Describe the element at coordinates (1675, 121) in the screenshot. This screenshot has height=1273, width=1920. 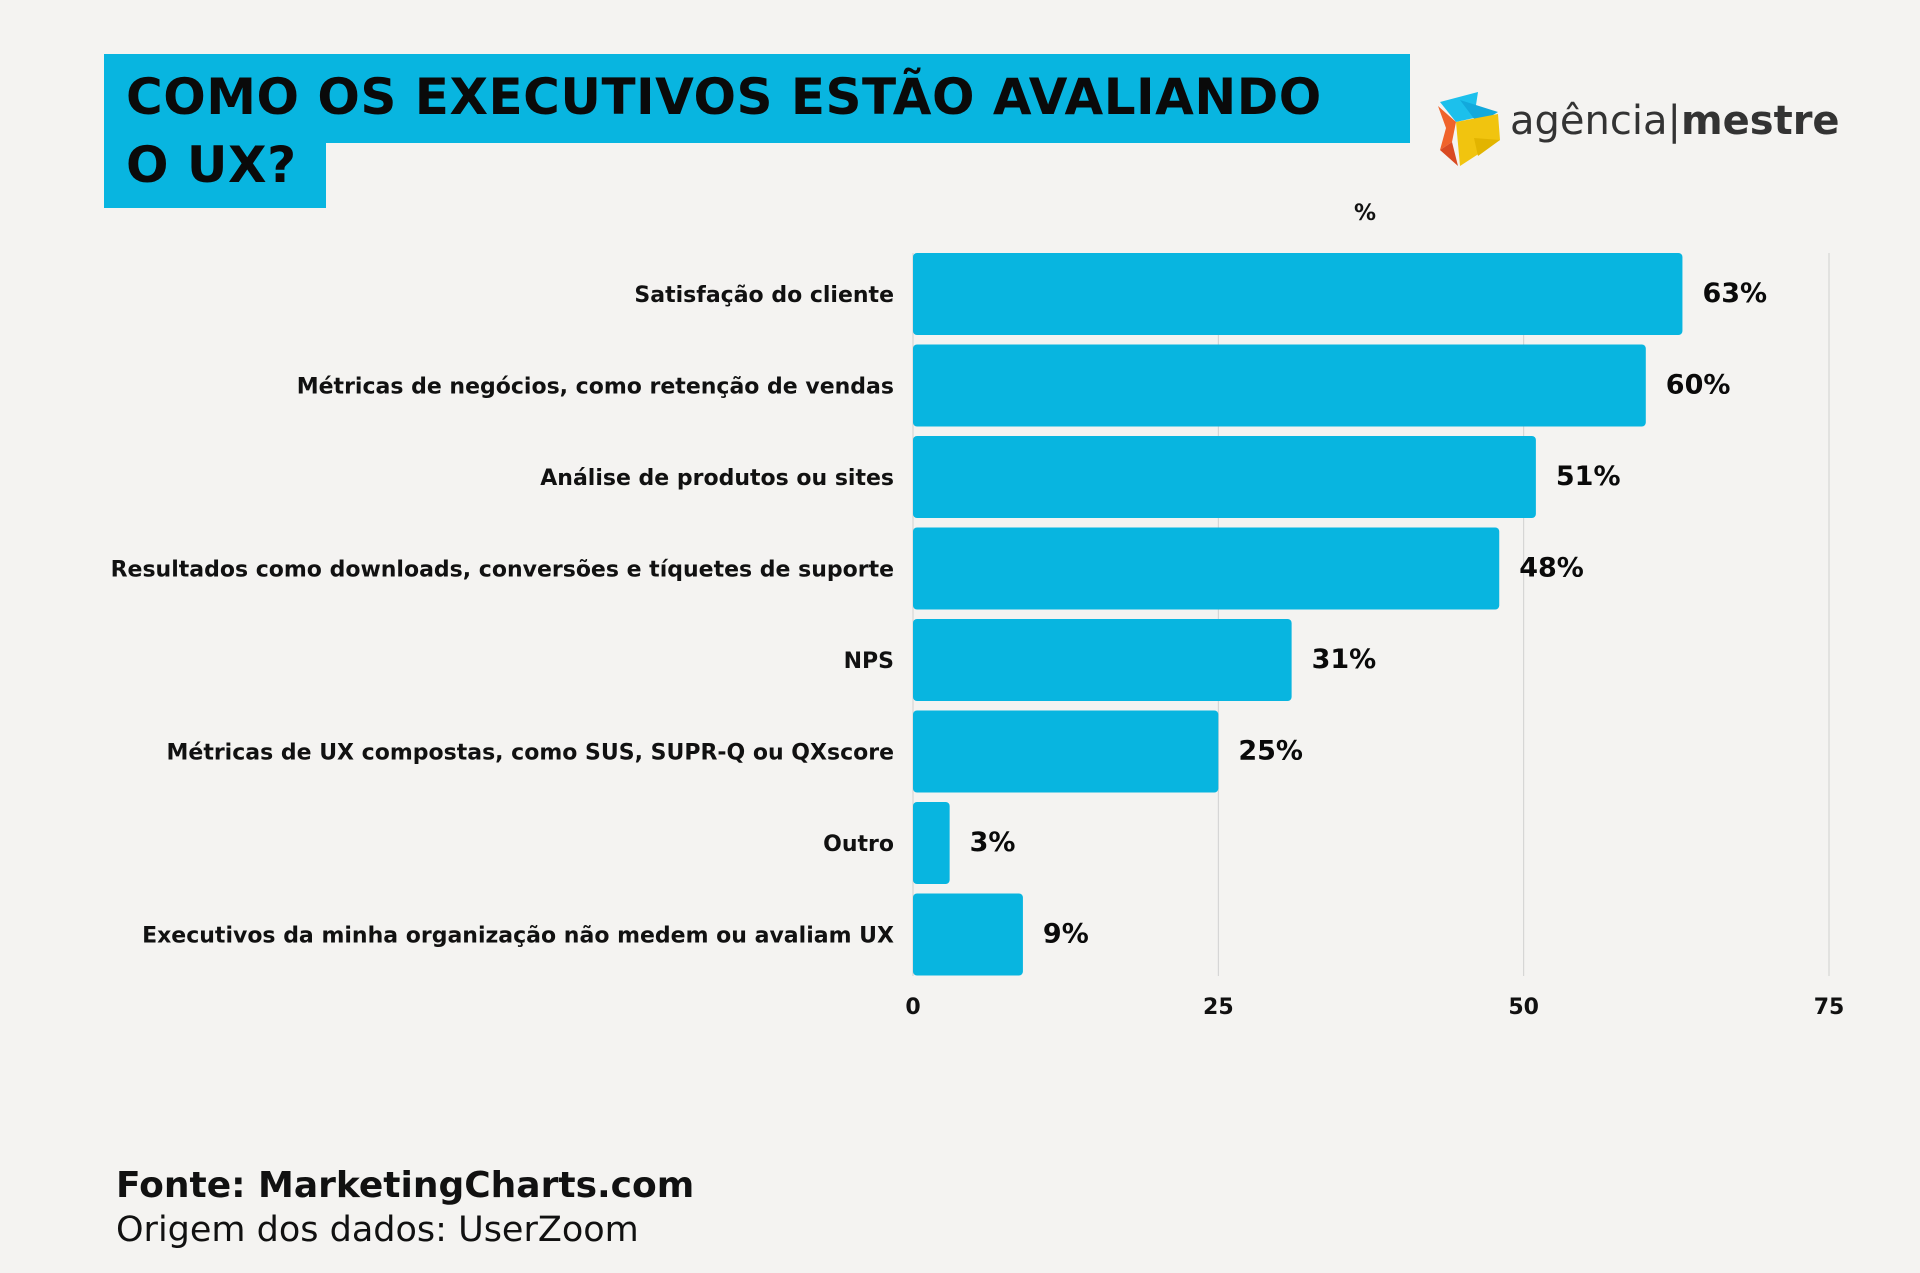
I see `logo-text: agência|mestre` at that location.